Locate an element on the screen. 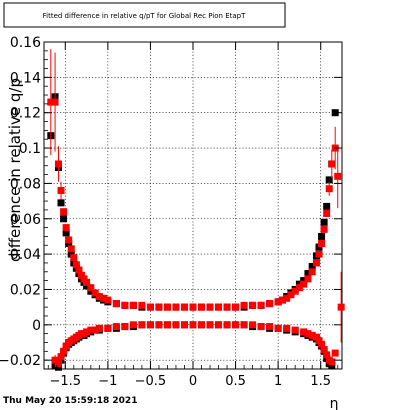 The height and width of the screenshot is (410, 400). y-tick-label: 0.04 is located at coordinates (25, 255).